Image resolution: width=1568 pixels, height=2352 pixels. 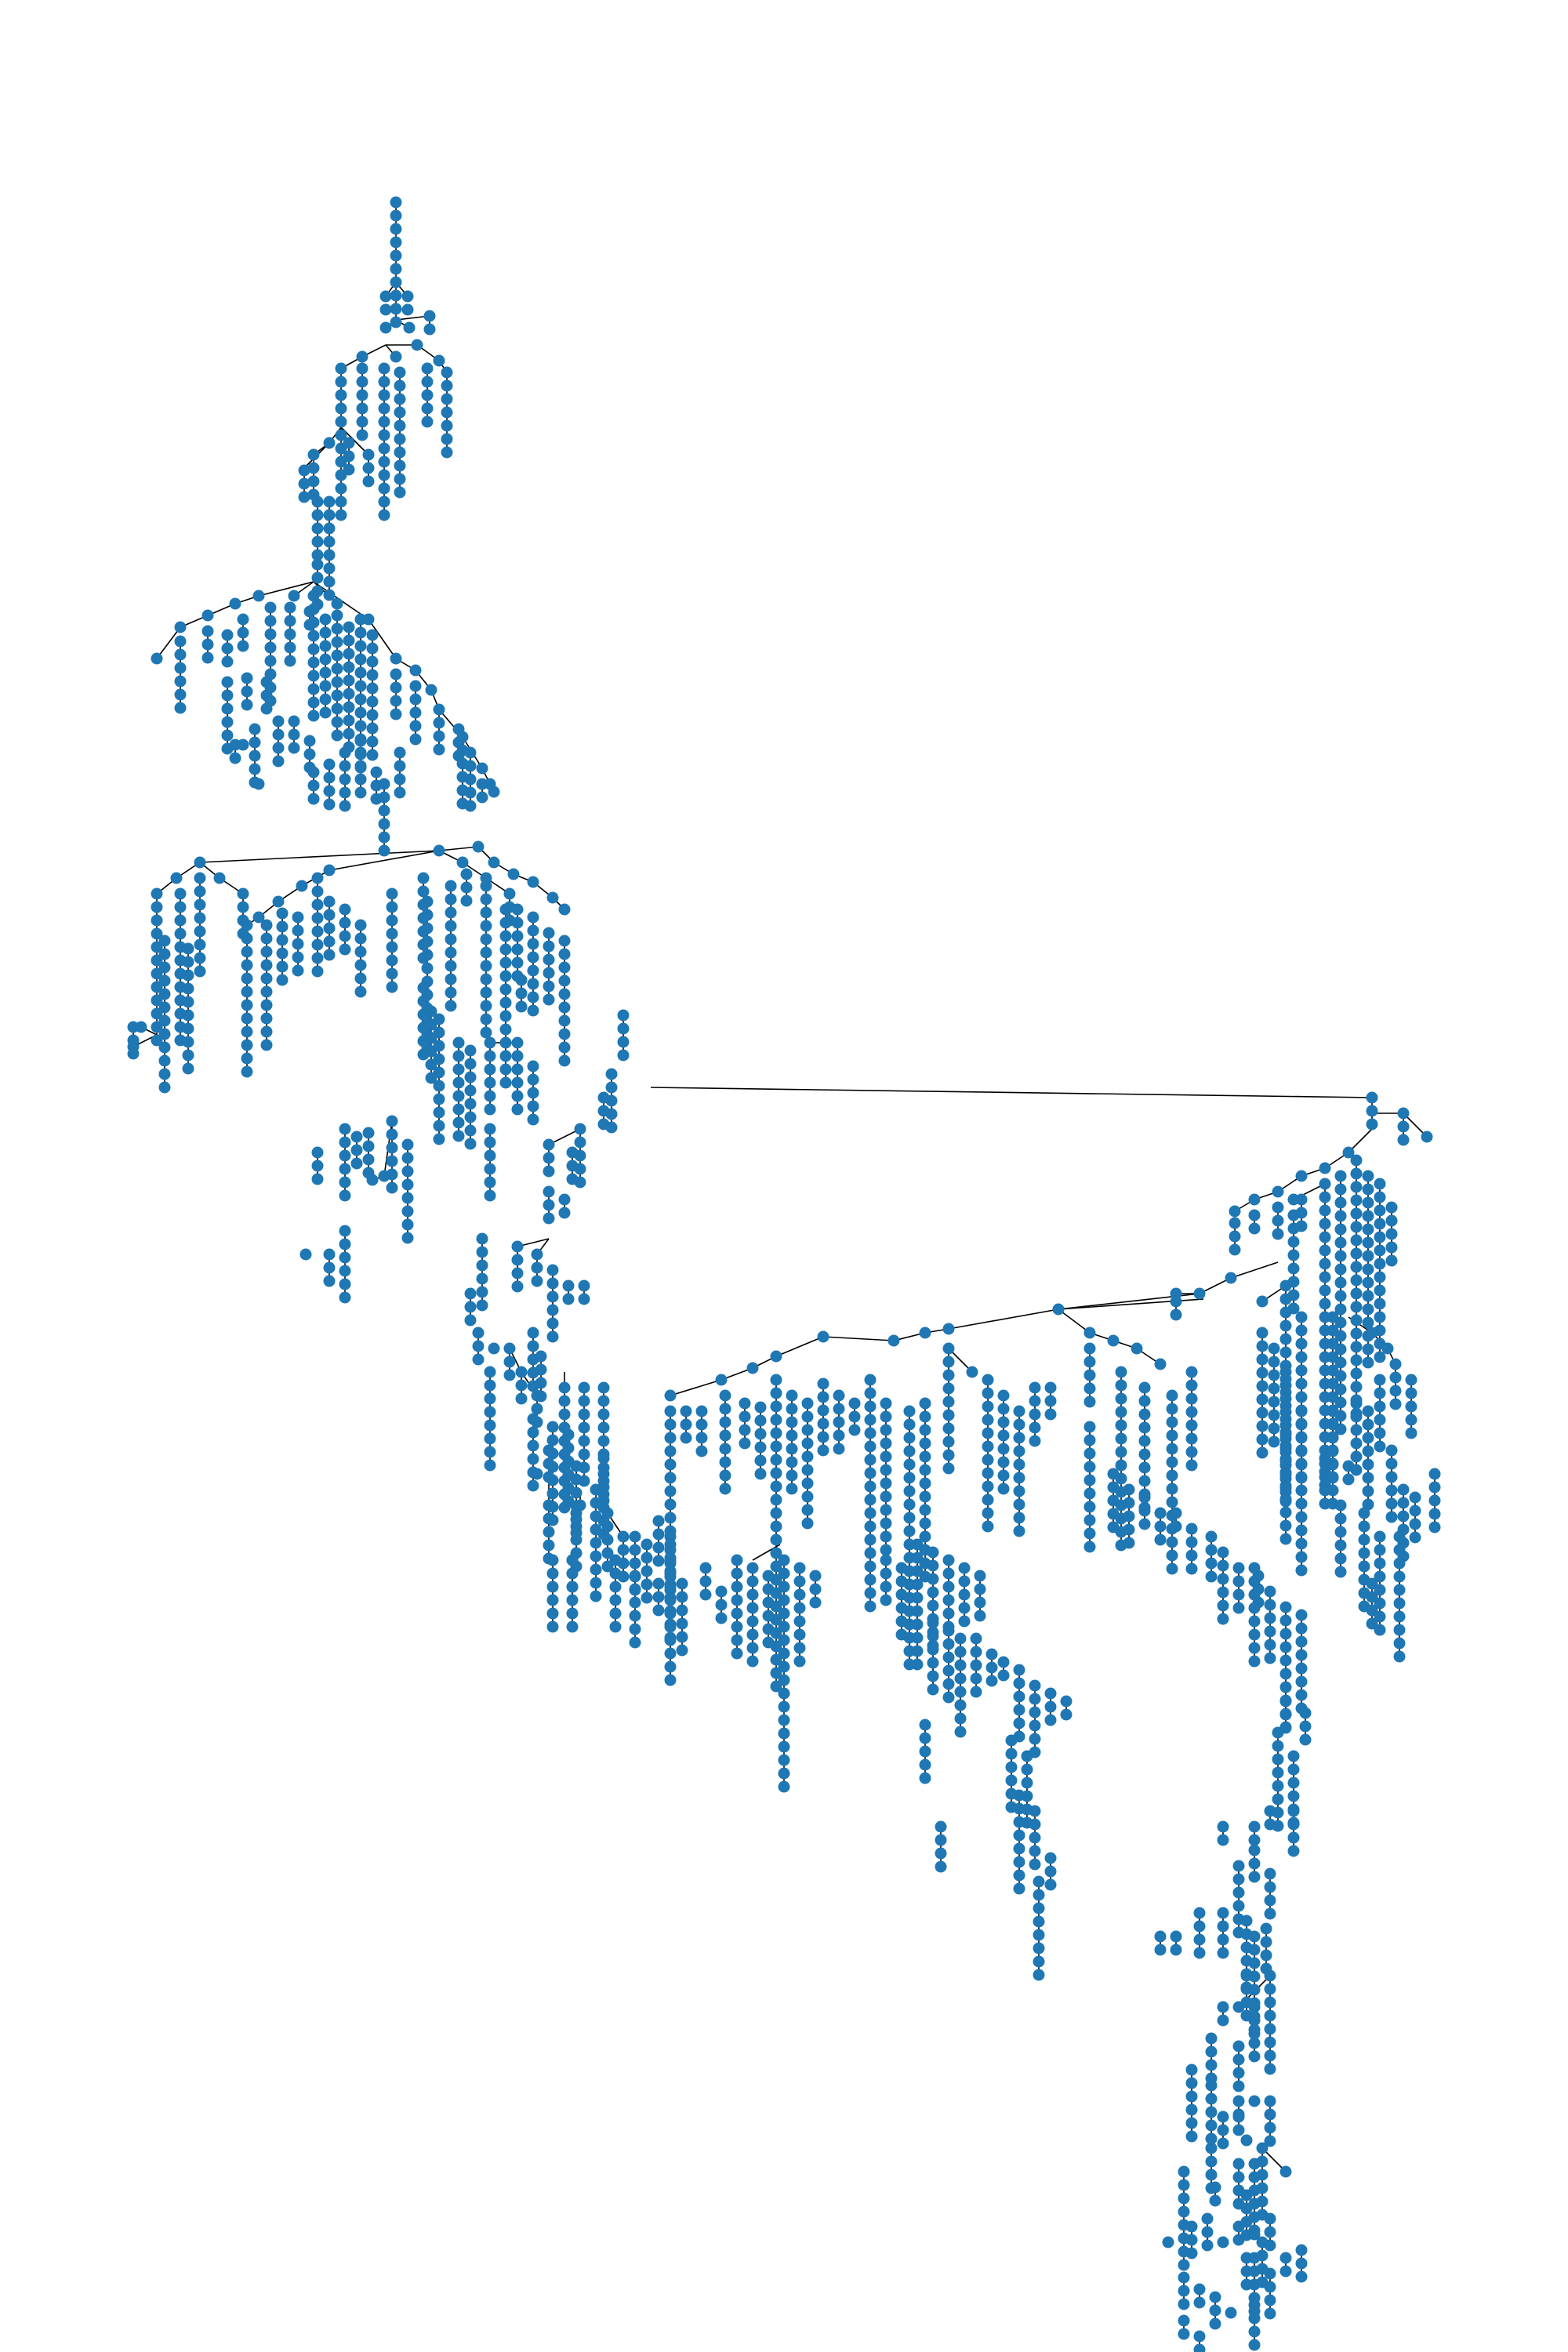 What do you see at coordinates (1246, 2195) in the screenshot?
I see `graph-node-1956` at bounding box center [1246, 2195].